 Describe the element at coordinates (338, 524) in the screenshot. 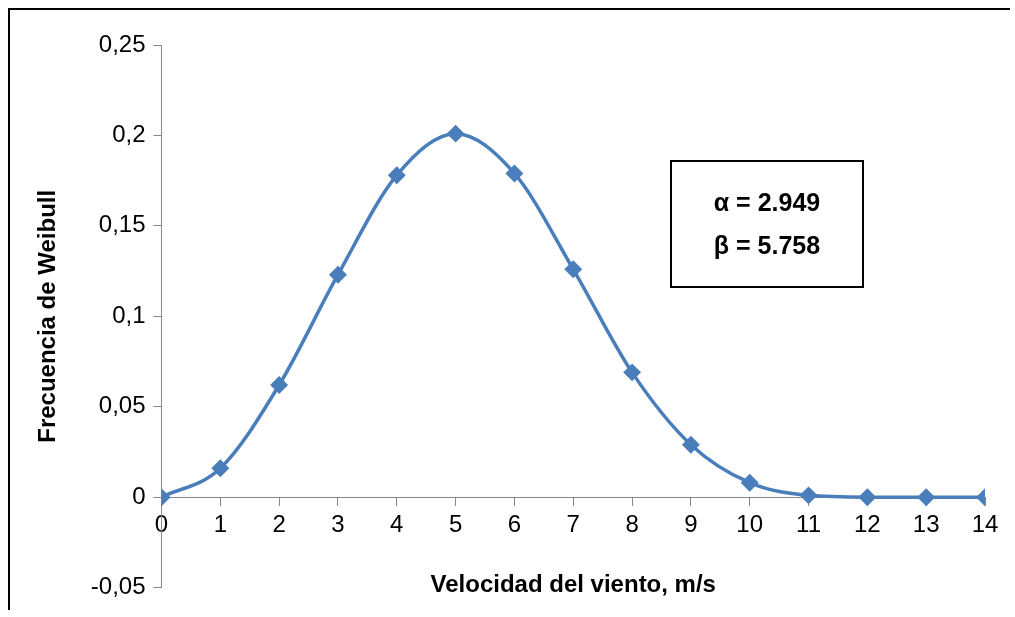

I see `x-tick-label: 3` at that location.